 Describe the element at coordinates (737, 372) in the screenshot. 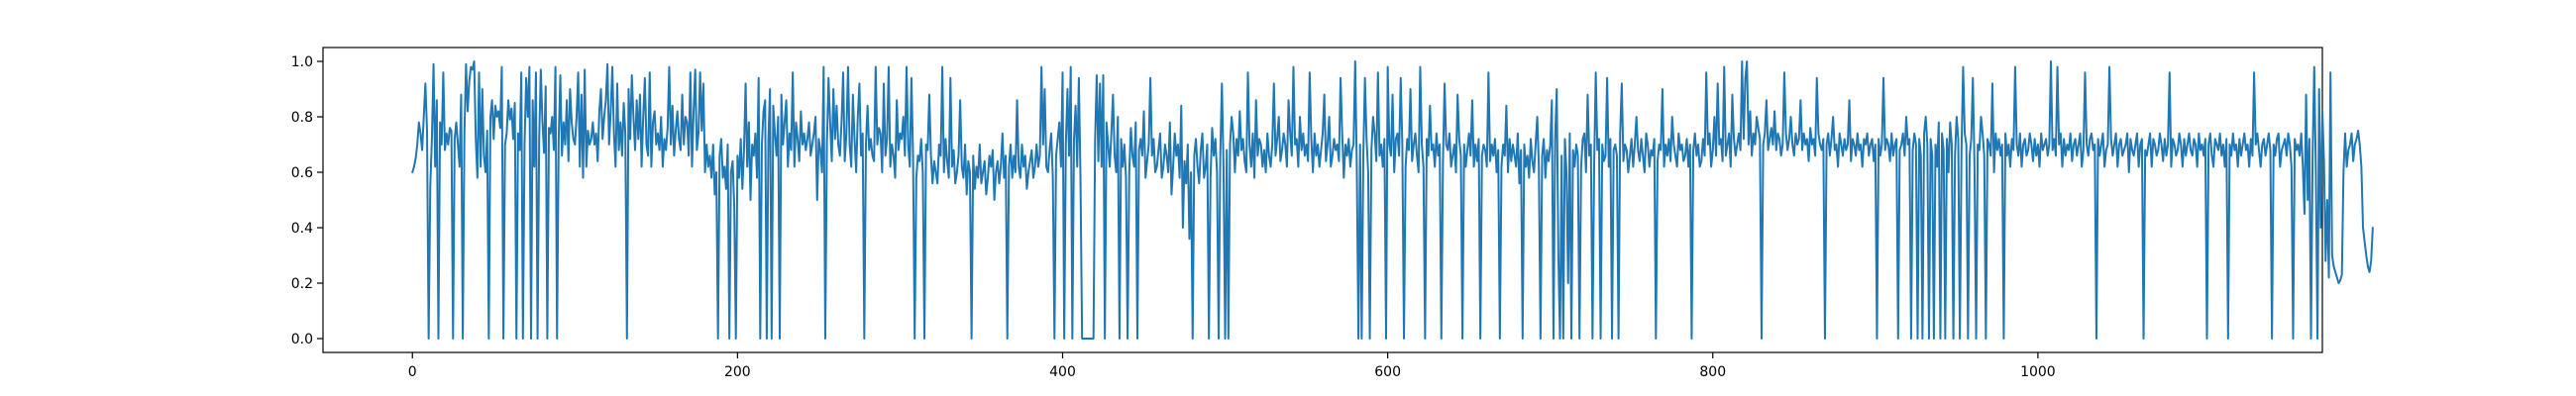

I see `x-tick-label: 200` at that location.